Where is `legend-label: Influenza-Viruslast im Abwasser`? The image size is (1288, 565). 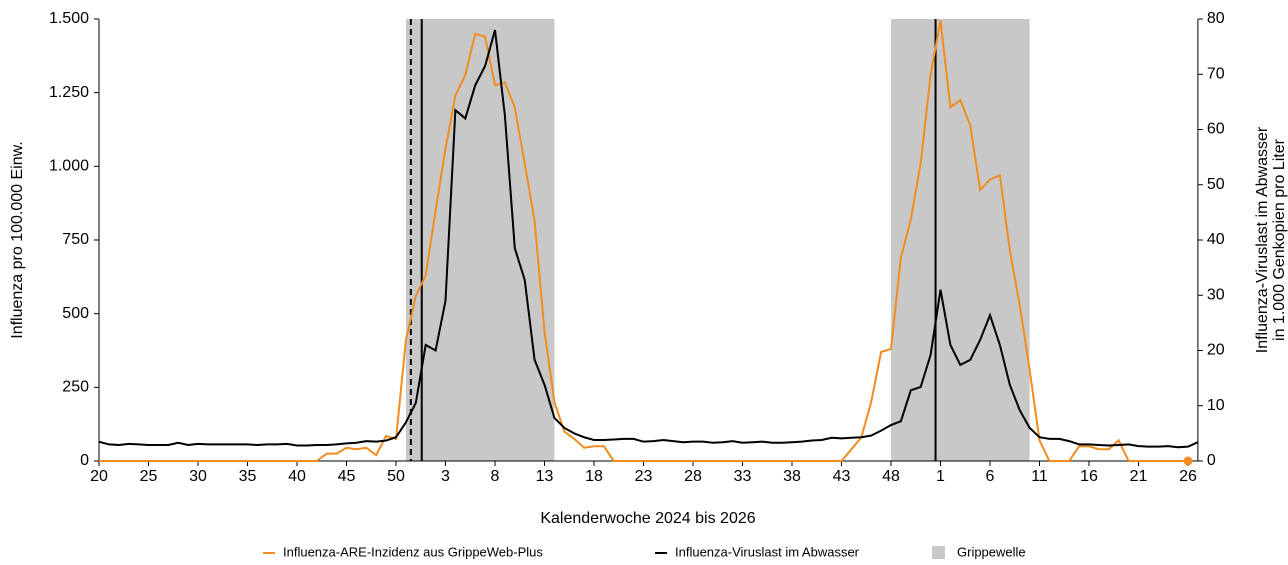
legend-label: Influenza-Viruslast im Abwasser is located at coordinates (767, 551).